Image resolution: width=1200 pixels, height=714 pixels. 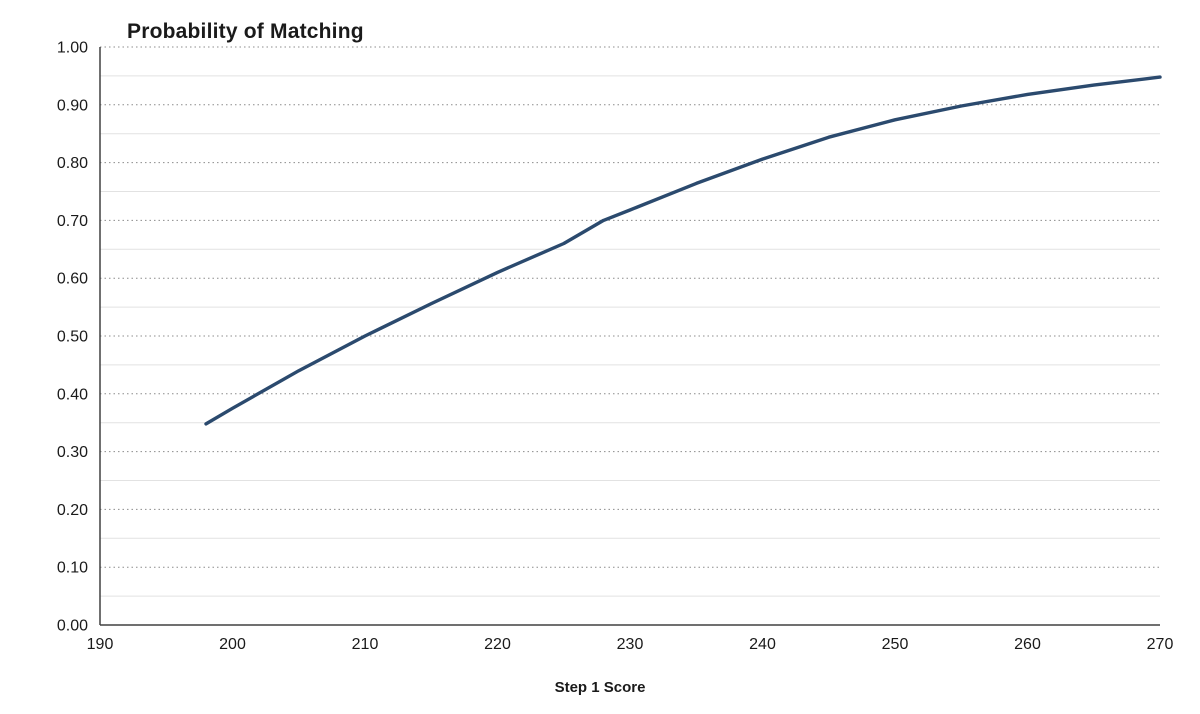 What do you see at coordinates (630, 644) in the screenshot?
I see `x-tick-label: 230` at bounding box center [630, 644].